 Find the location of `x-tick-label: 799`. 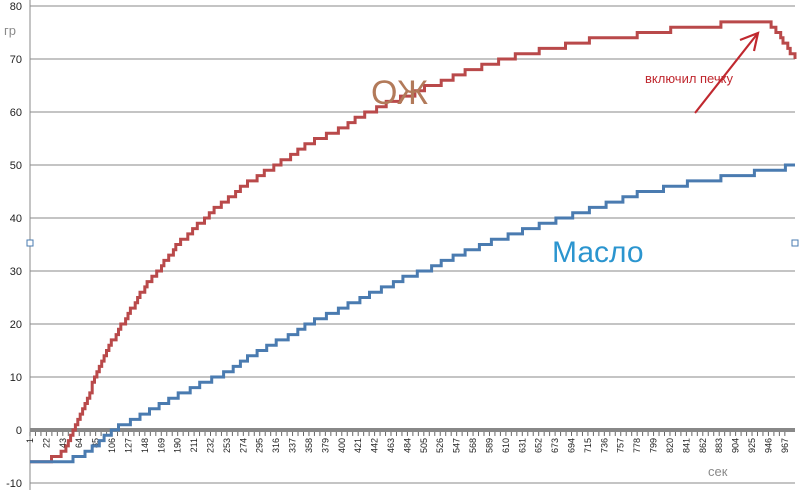

x-tick-label: 799 is located at coordinates (654, 445).